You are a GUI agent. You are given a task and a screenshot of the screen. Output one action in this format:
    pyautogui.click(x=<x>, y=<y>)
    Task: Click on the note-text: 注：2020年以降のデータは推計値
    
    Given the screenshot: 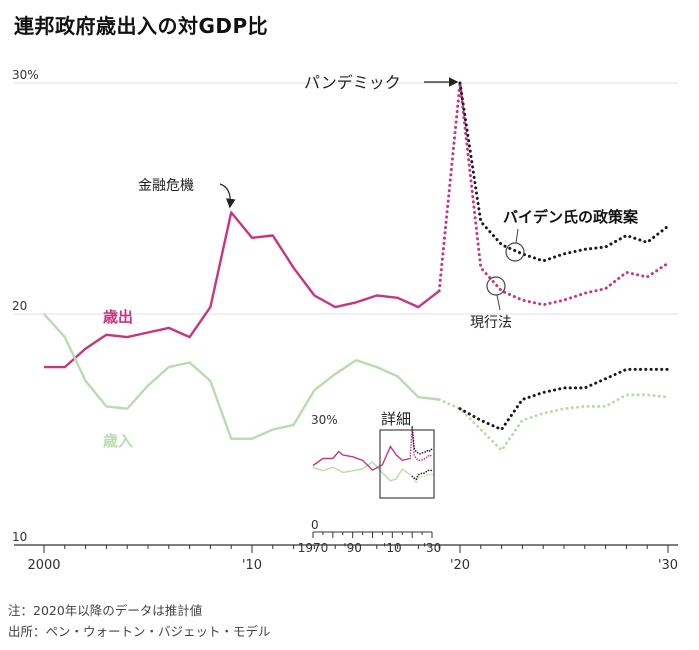 What is the action you would take?
    pyautogui.click(x=105, y=610)
    